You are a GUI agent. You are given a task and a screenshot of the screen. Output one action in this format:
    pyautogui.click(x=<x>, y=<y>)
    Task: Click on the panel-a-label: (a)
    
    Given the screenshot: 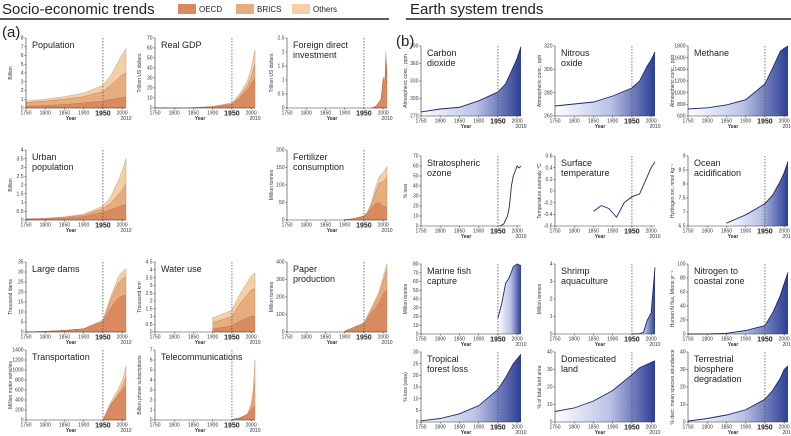 What is the action you would take?
    pyautogui.click(x=11, y=32)
    